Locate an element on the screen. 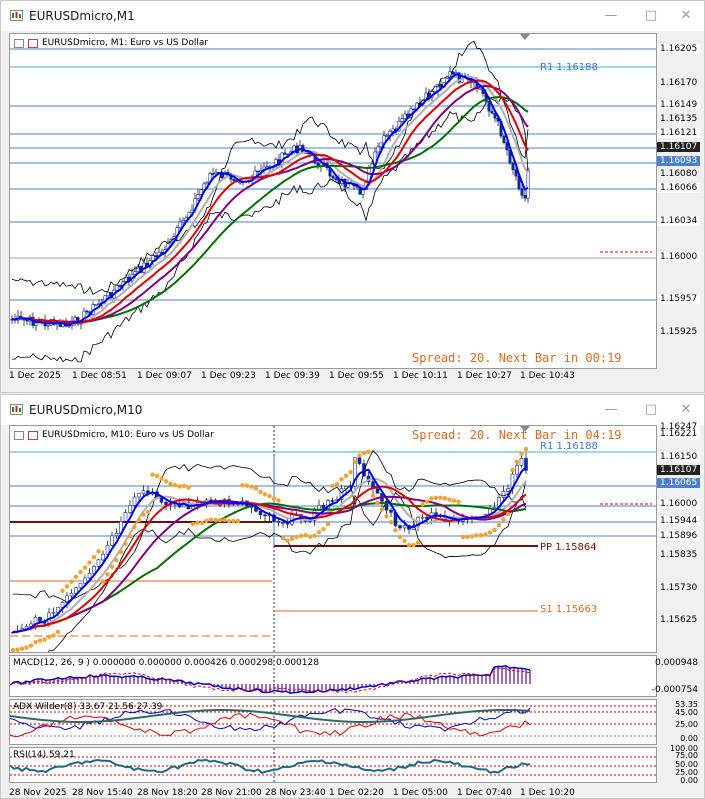 This screenshot has height=799, width=705. adx-axis-3: 25.00 is located at coordinates (686, 724).